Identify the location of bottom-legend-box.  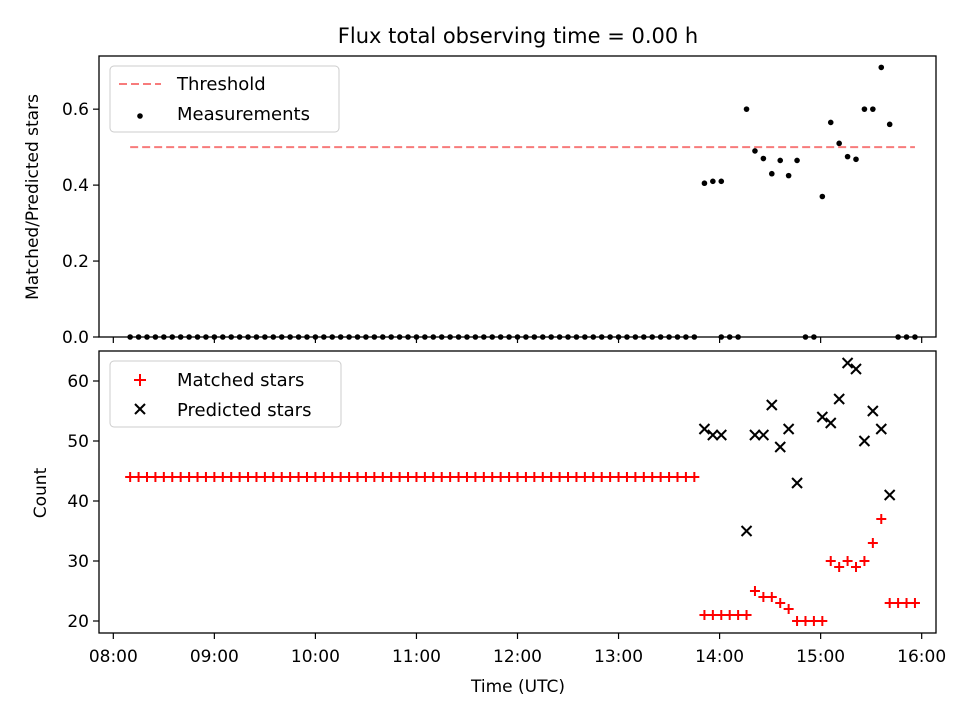
(225, 394).